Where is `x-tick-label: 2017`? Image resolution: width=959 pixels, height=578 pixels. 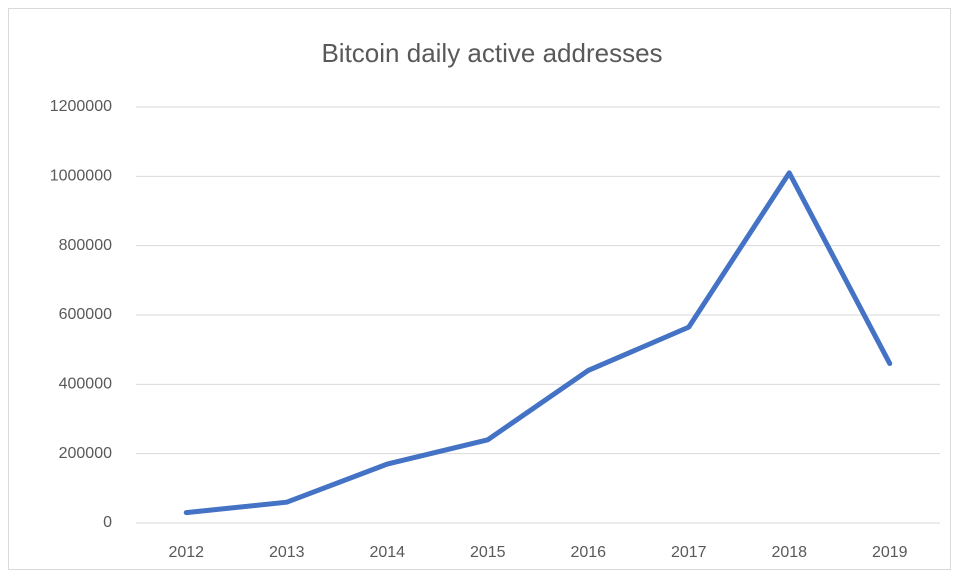
x-tick-label: 2017 is located at coordinates (689, 552).